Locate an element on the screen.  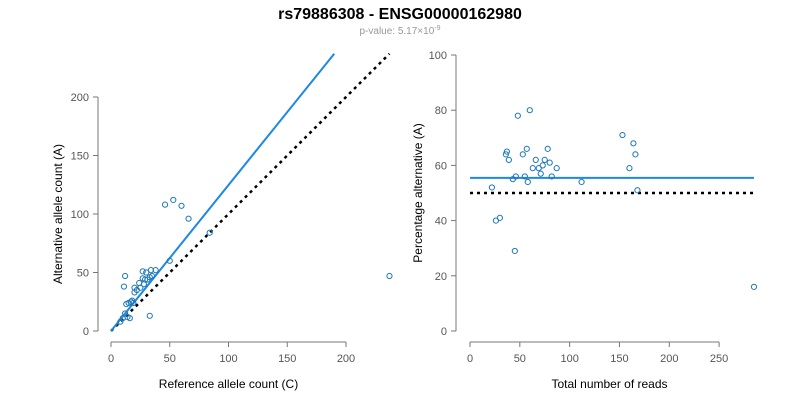
subtitle-exponent: -9 is located at coordinates (437, 28).